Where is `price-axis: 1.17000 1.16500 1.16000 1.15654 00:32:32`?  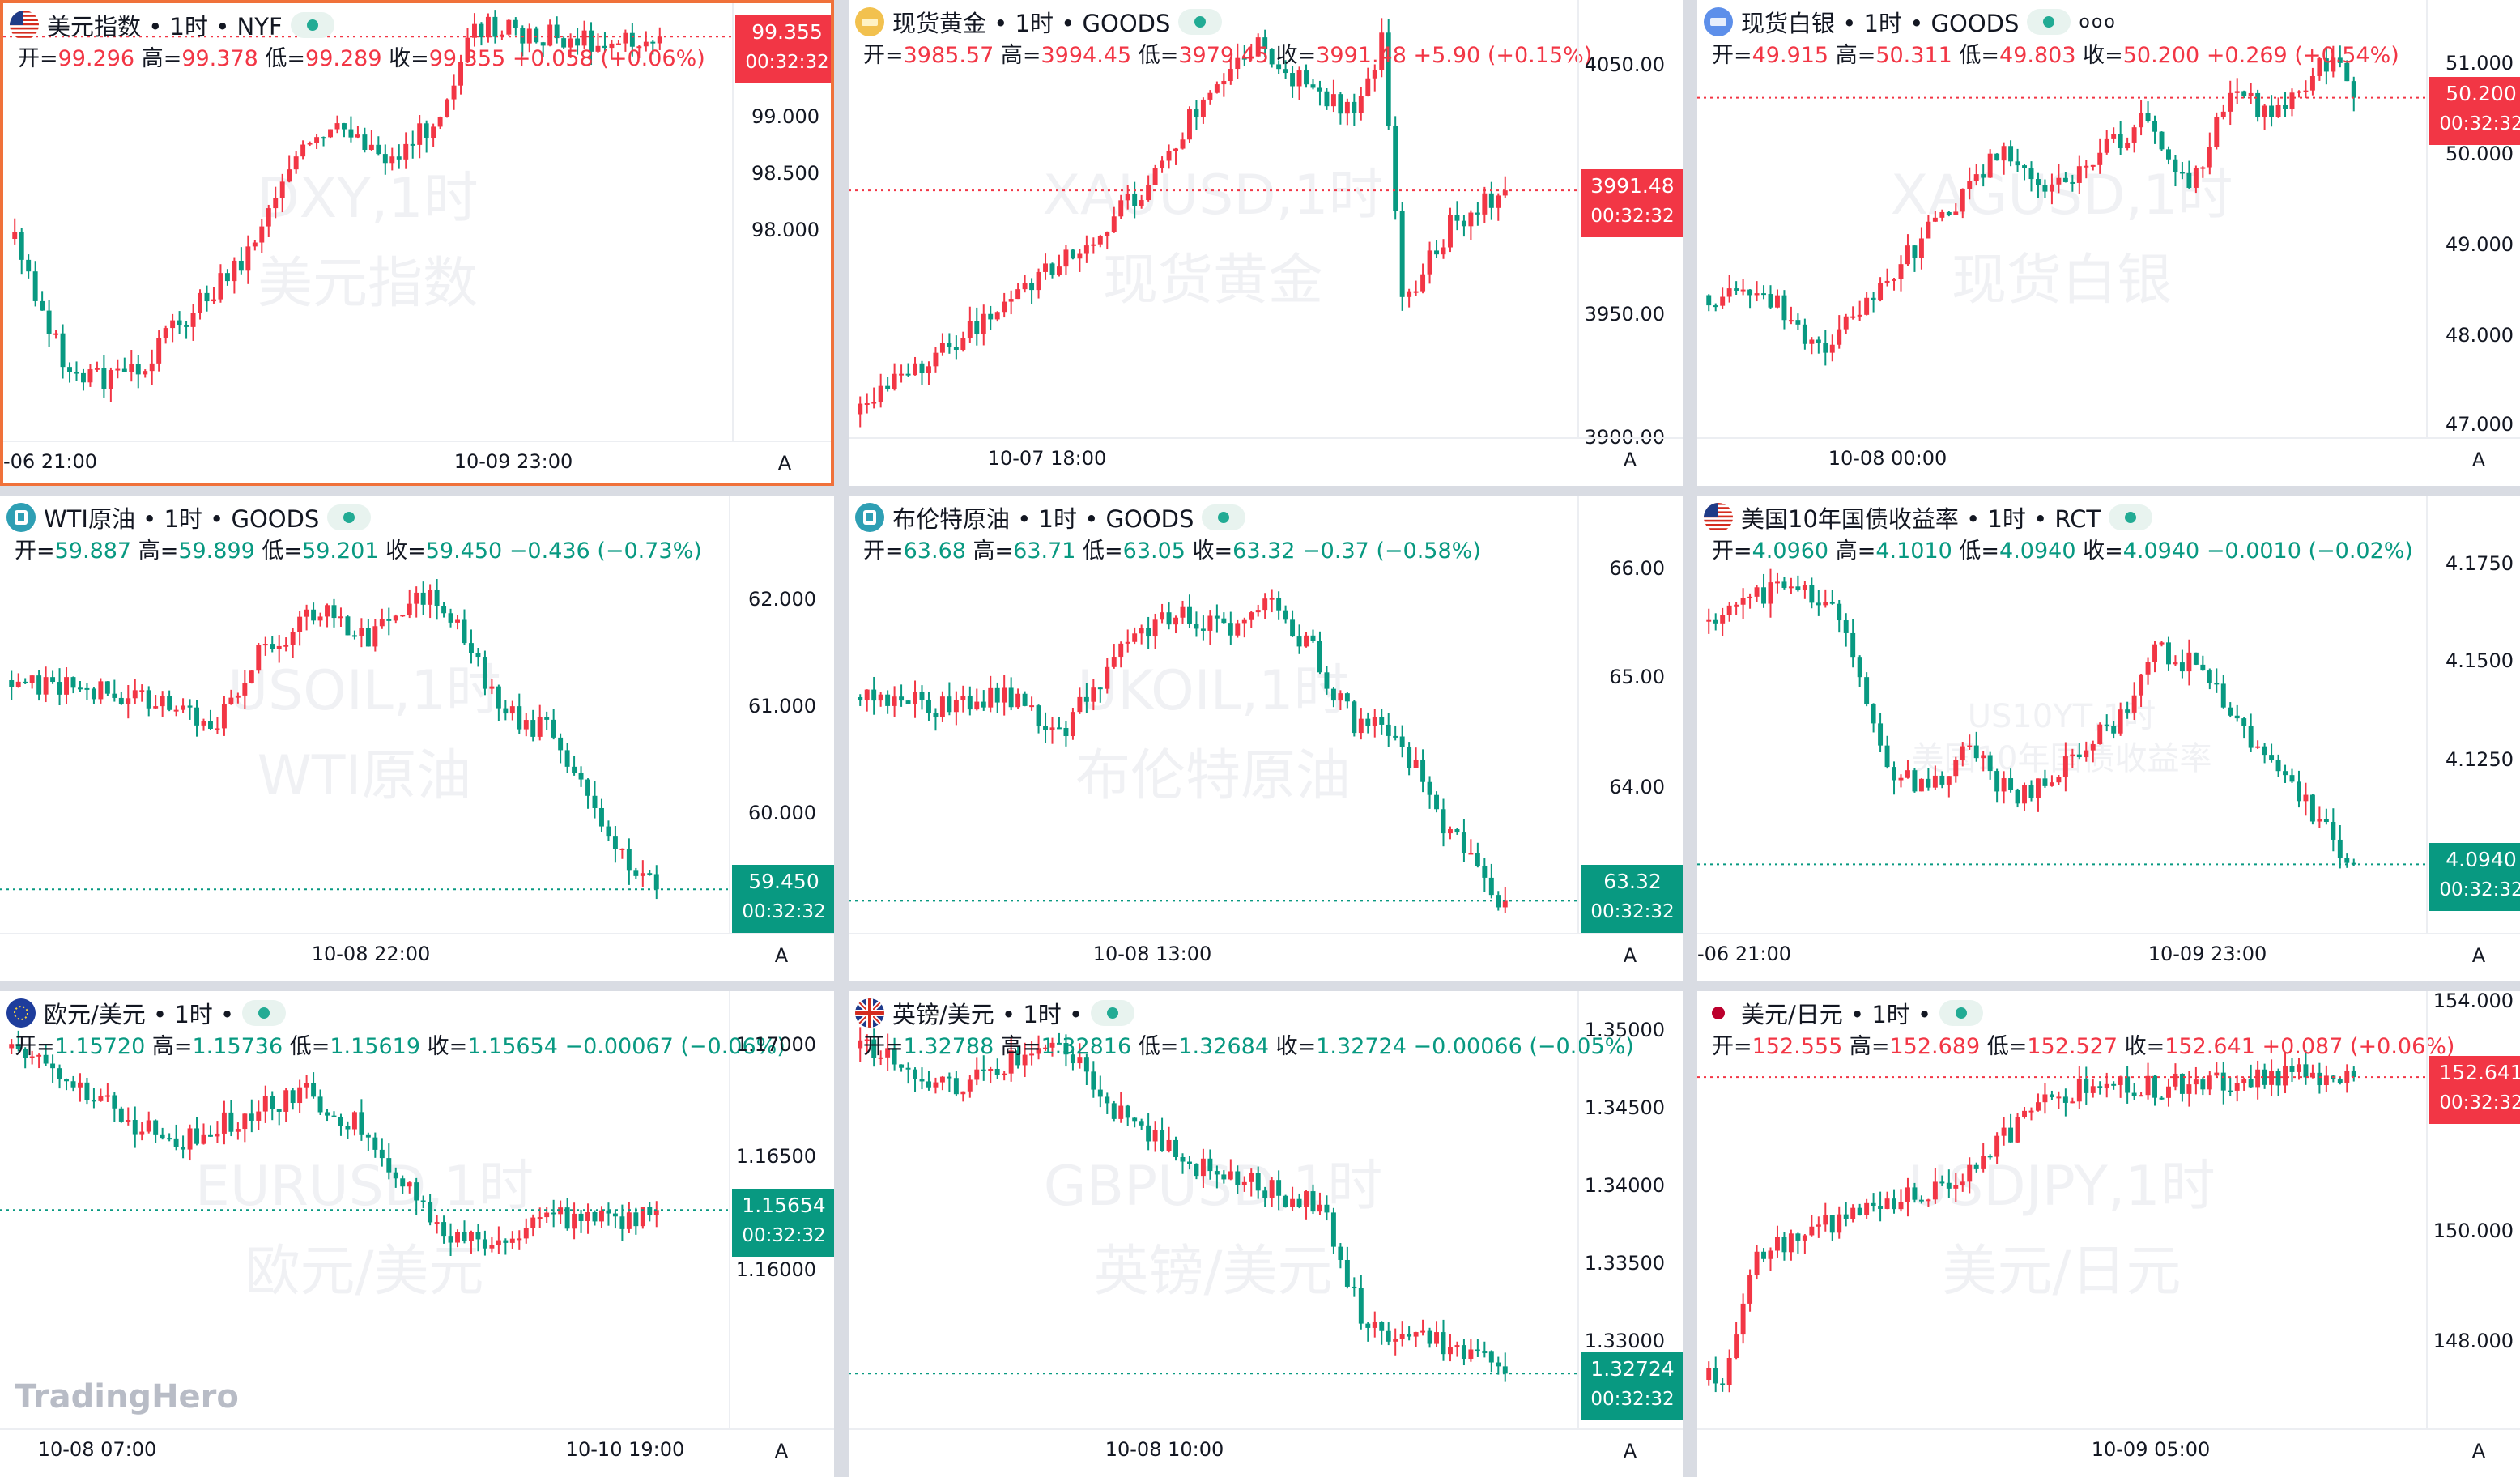
price-axis: 1.17000 1.16500 1.16000 1.15654 00:32:32 is located at coordinates (781, 1209).